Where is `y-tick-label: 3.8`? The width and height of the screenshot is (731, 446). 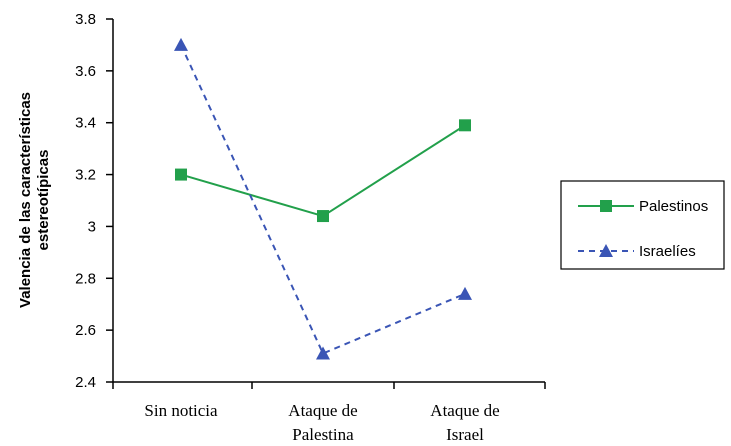 y-tick-label: 3.8 is located at coordinates (85, 19).